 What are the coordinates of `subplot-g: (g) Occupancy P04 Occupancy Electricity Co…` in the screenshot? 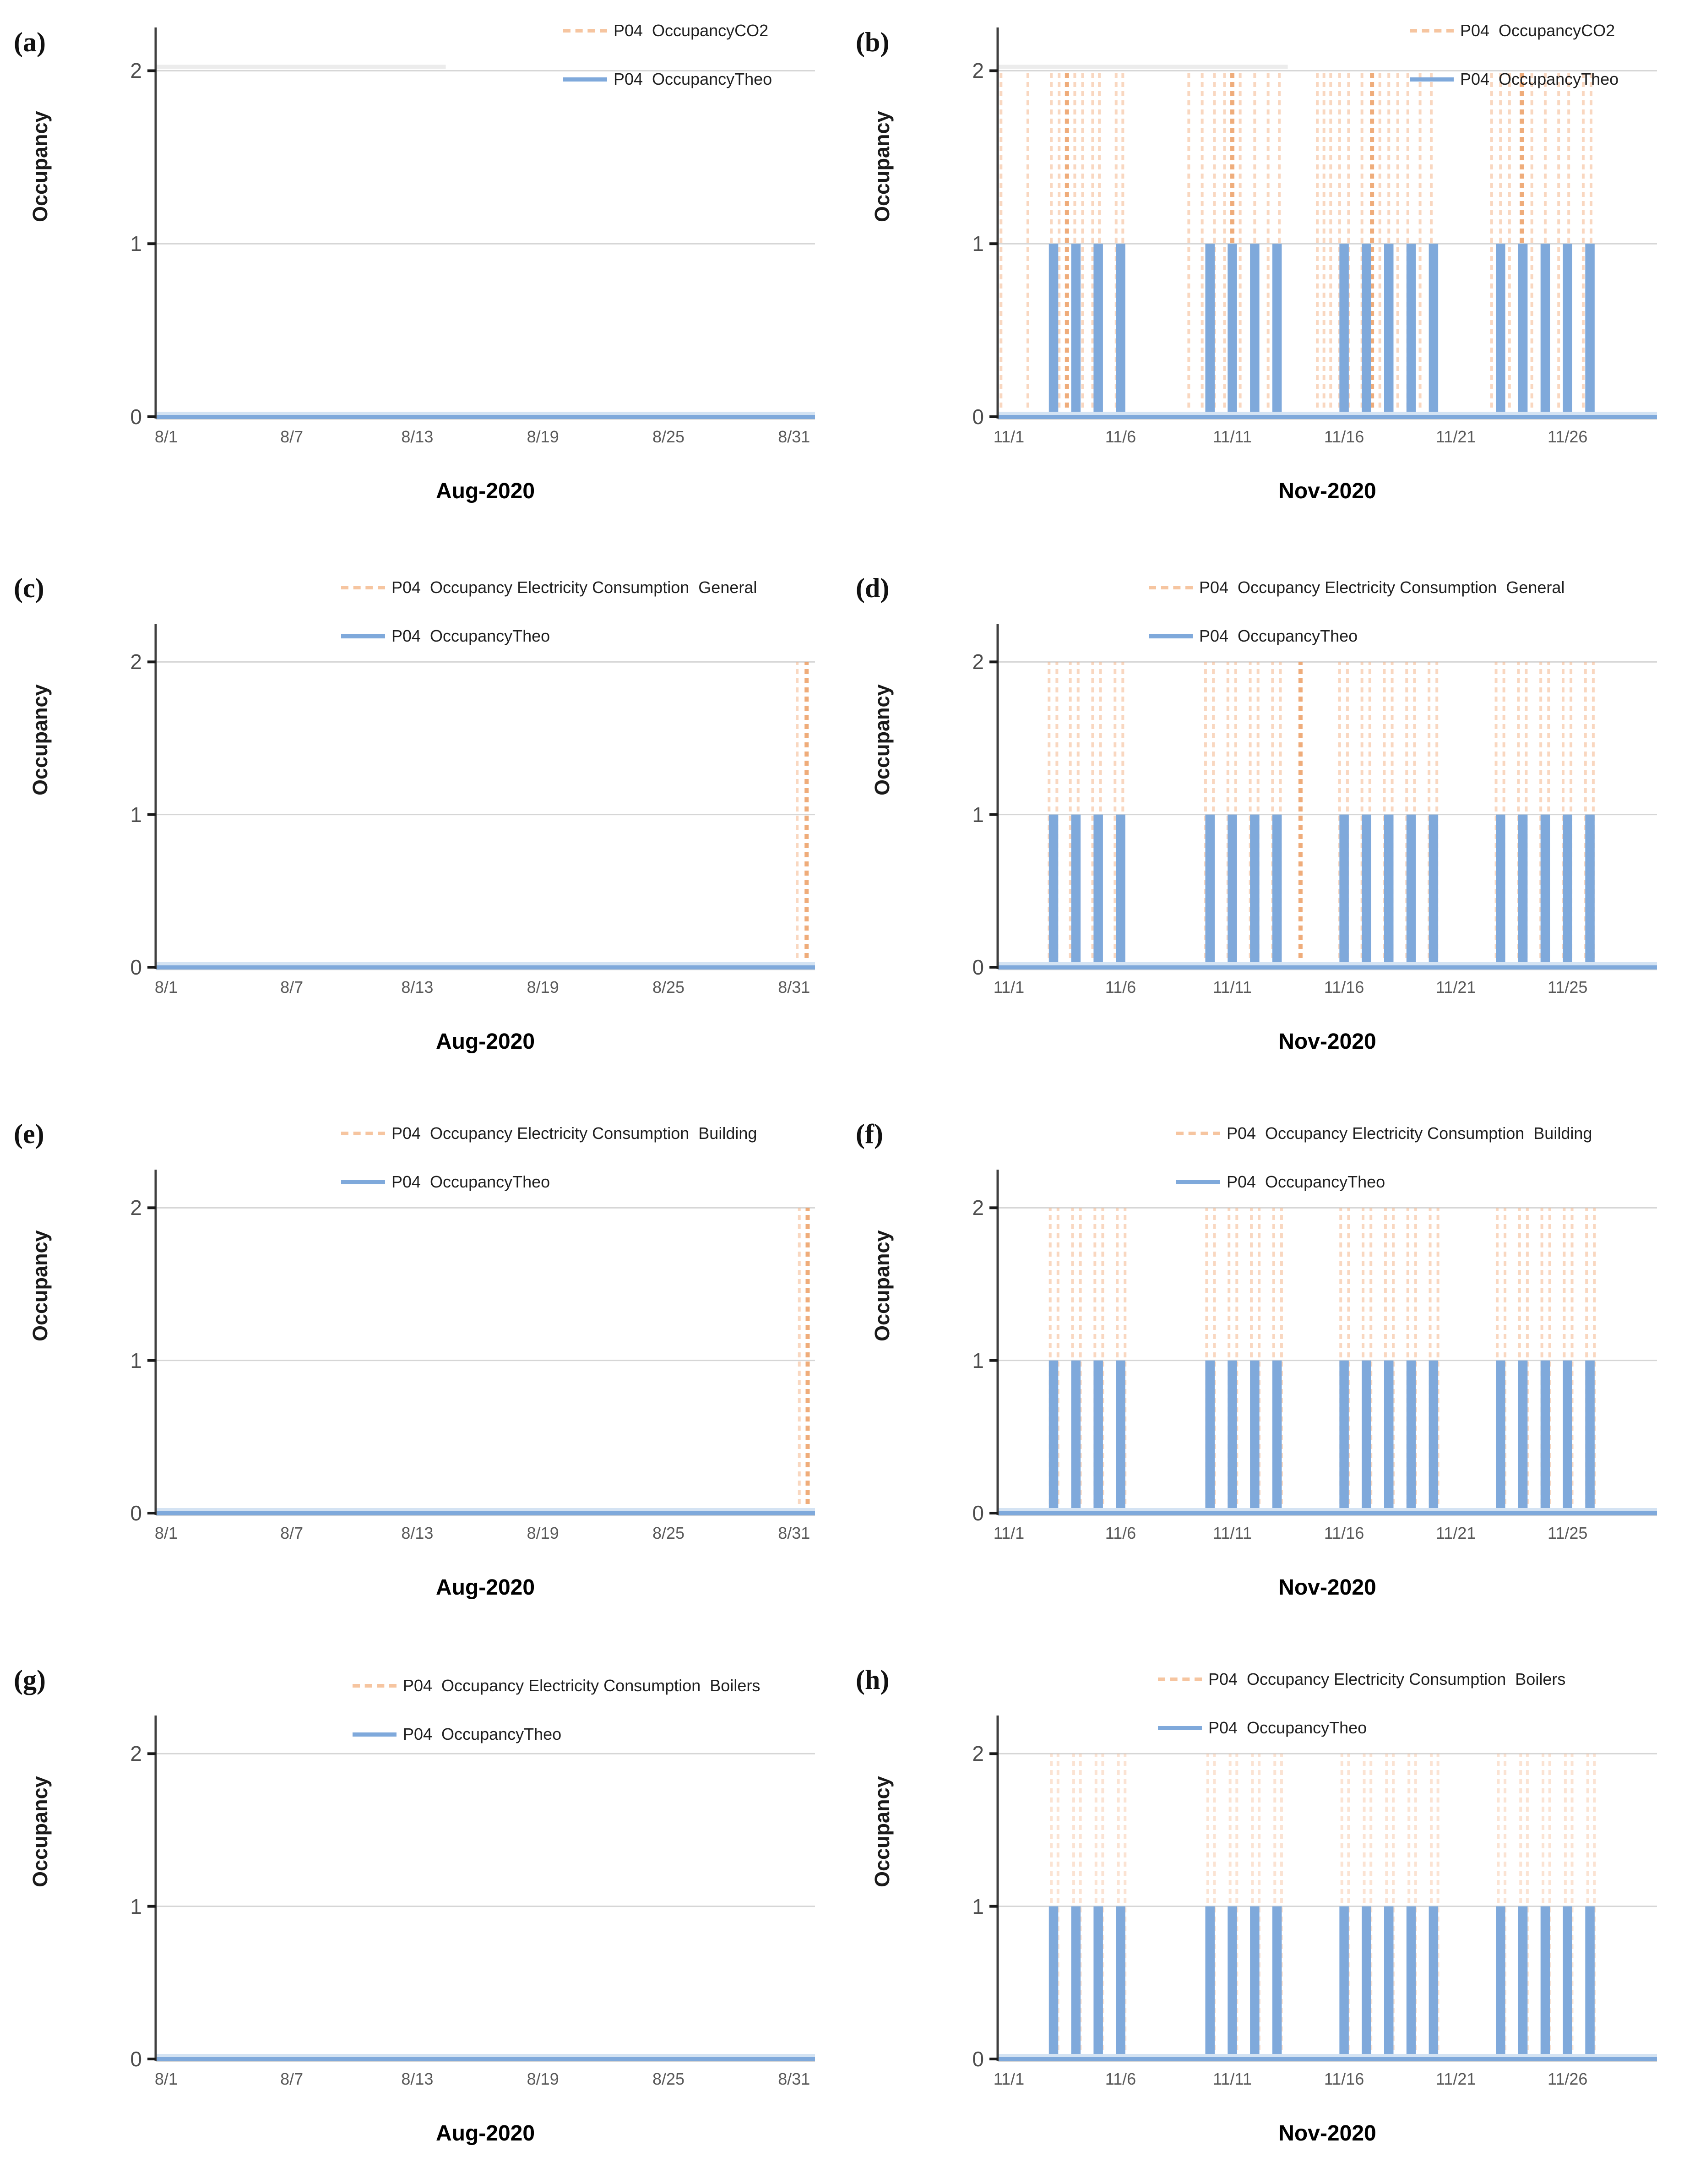 It's located at (421, 1911).